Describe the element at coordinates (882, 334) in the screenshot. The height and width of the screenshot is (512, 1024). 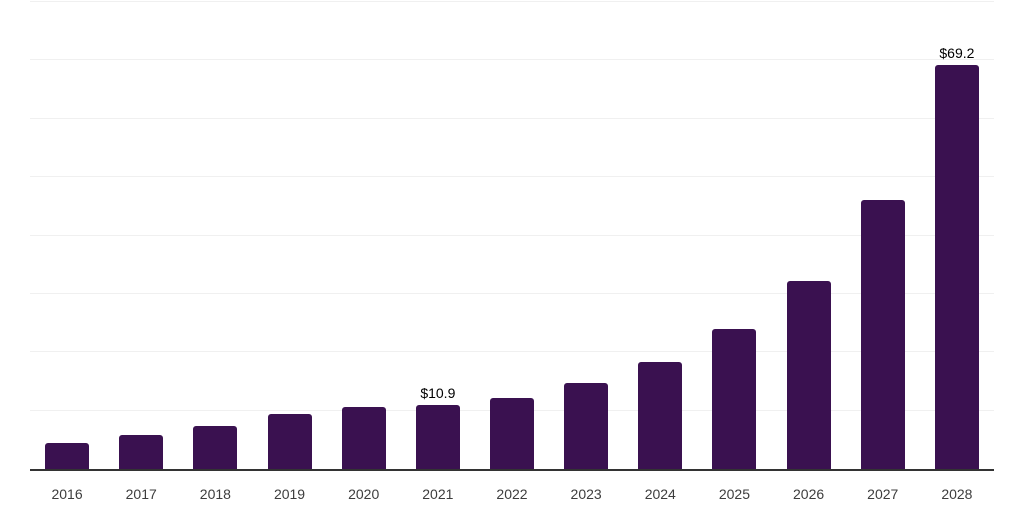
I see `bar-2027` at that location.